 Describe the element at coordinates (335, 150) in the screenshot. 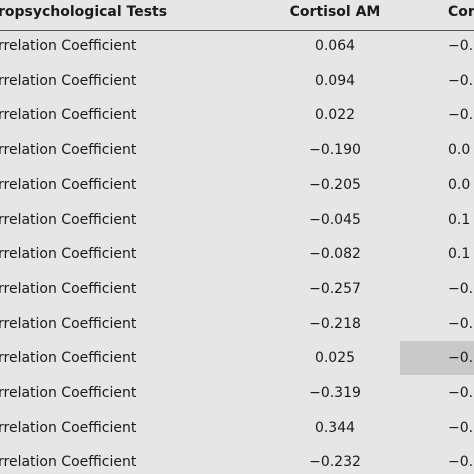

I see `table-cell: −0.190` at that location.